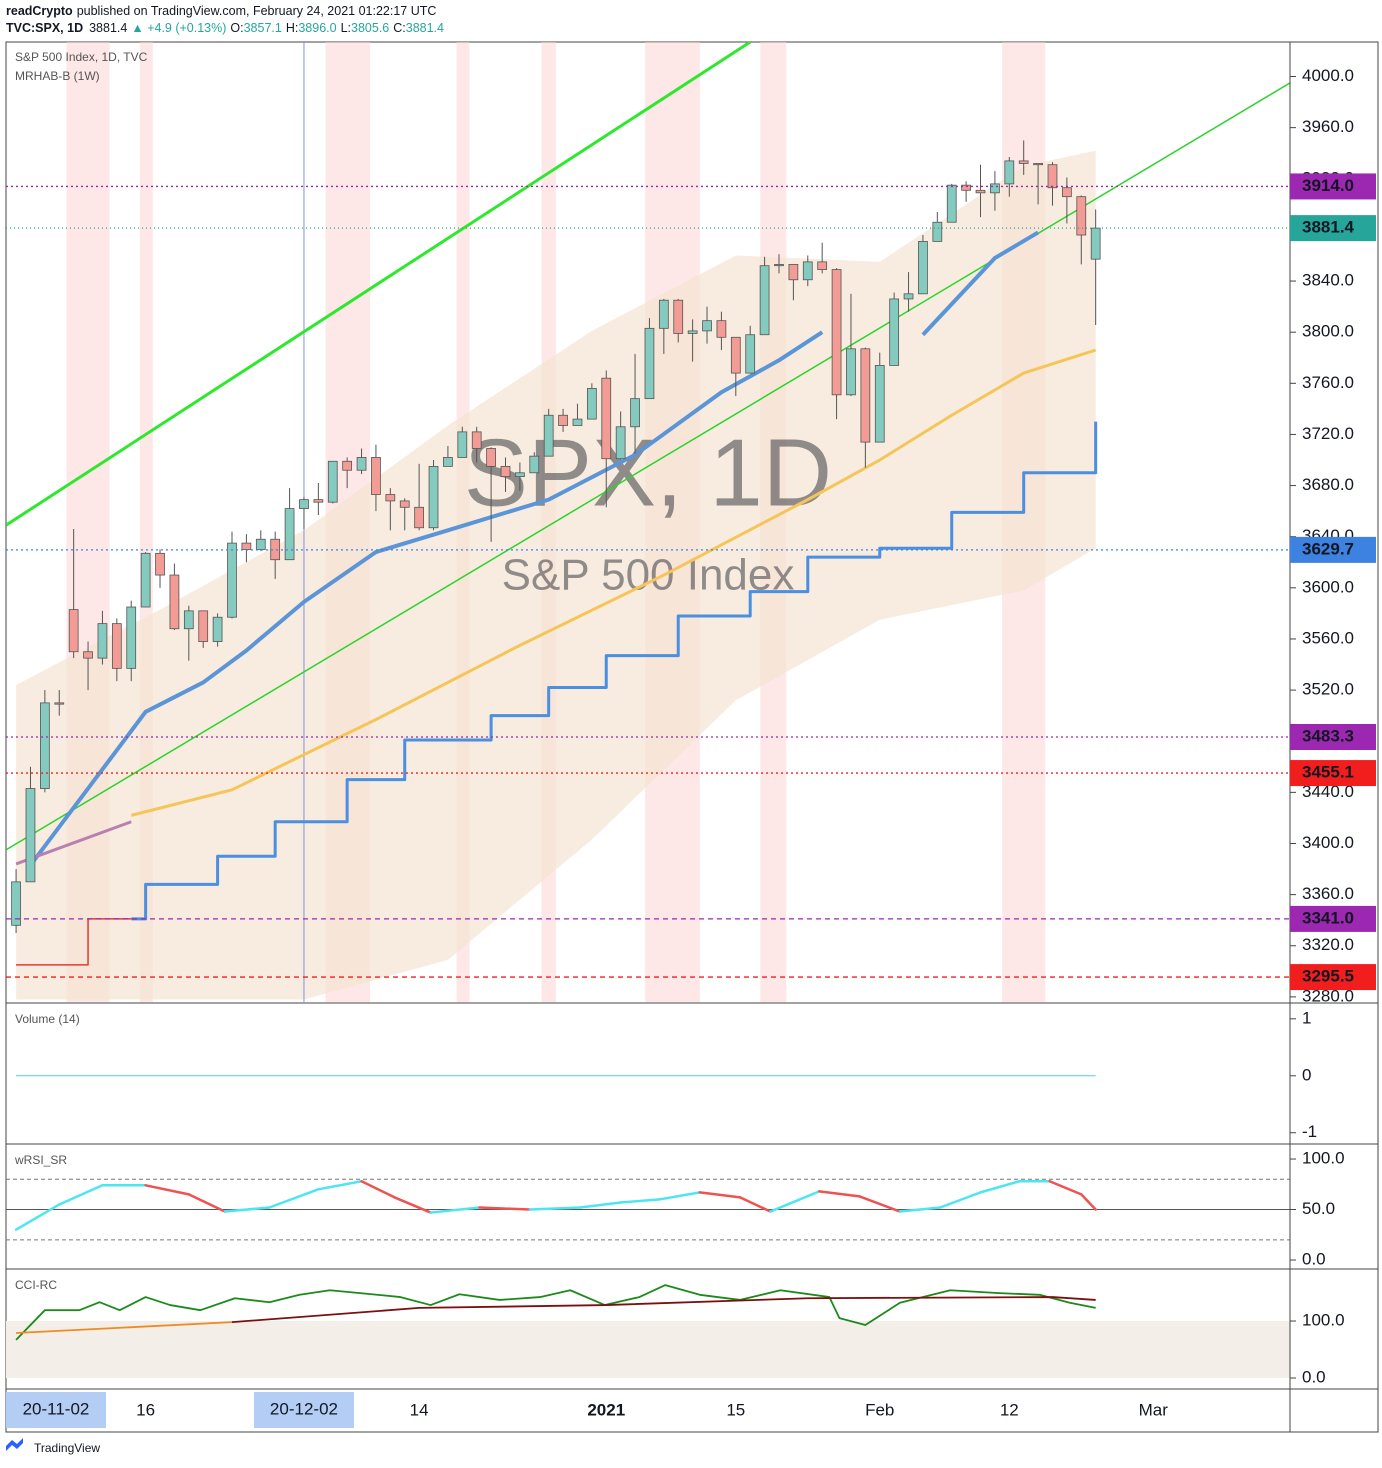 Image resolution: width=1382 pixels, height=1468 pixels. I want to click on crosshair-label: 20-12-02, so click(304, 1408).